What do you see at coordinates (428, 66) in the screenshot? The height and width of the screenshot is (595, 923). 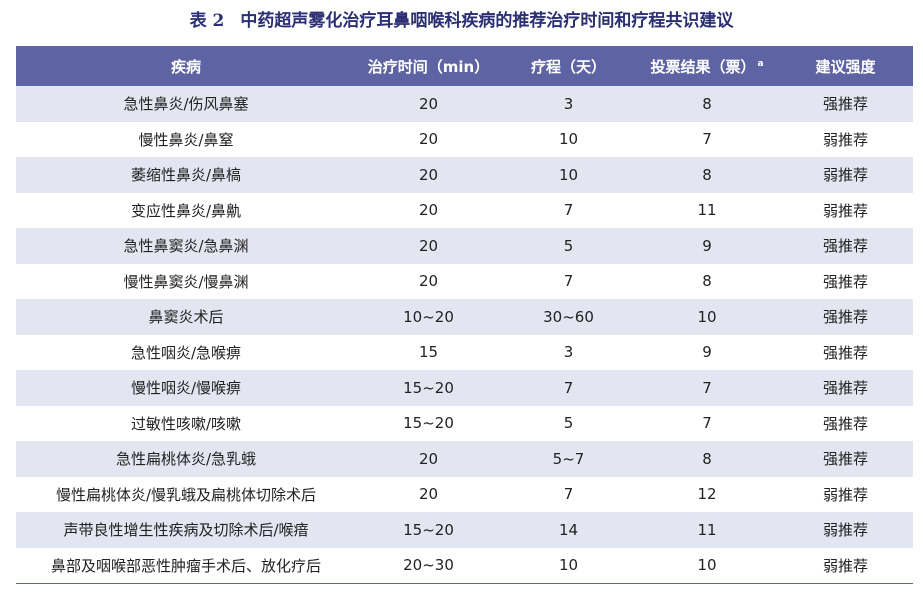 I see `header-treatment-time: 治疗时间（min）` at bounding box center [428, 66].